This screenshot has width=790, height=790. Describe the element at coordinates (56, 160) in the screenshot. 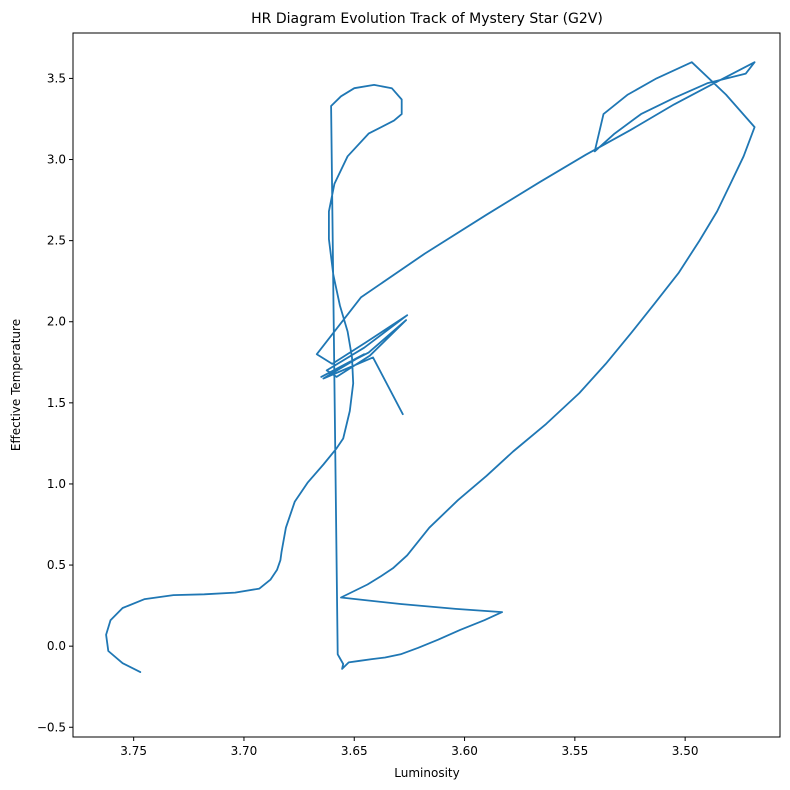

I see `y-tick-label: 3.0` at that location.